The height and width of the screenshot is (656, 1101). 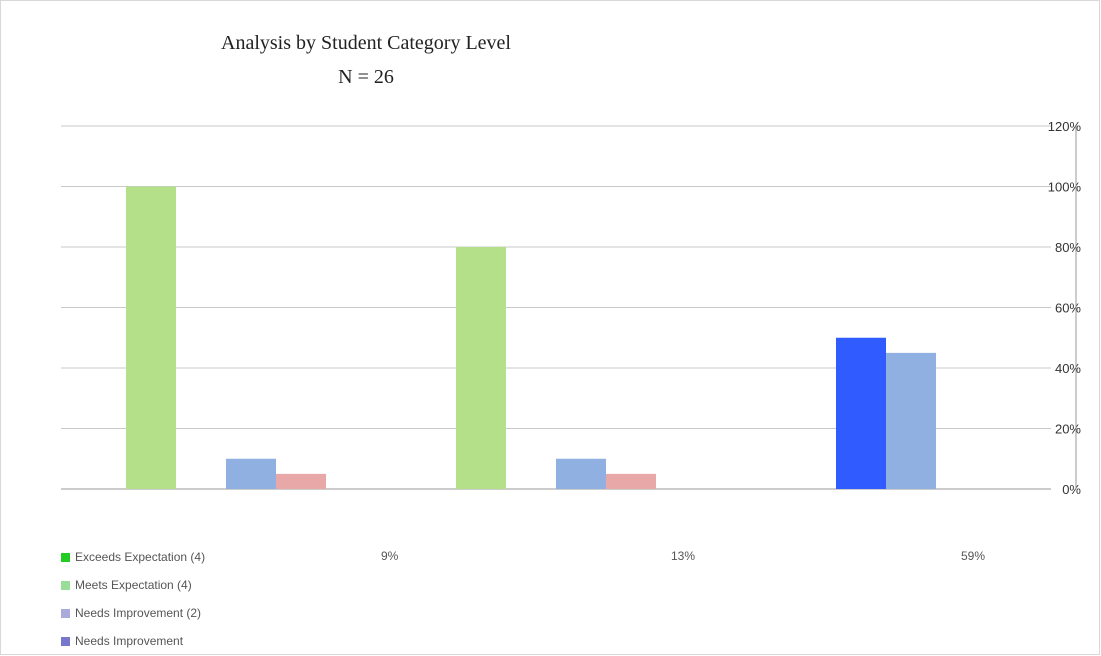 What do you see at coordinates (1071, 489) in the screenshot?
I see `y-tick-label: 0%` at bounding box center [1071, 489].